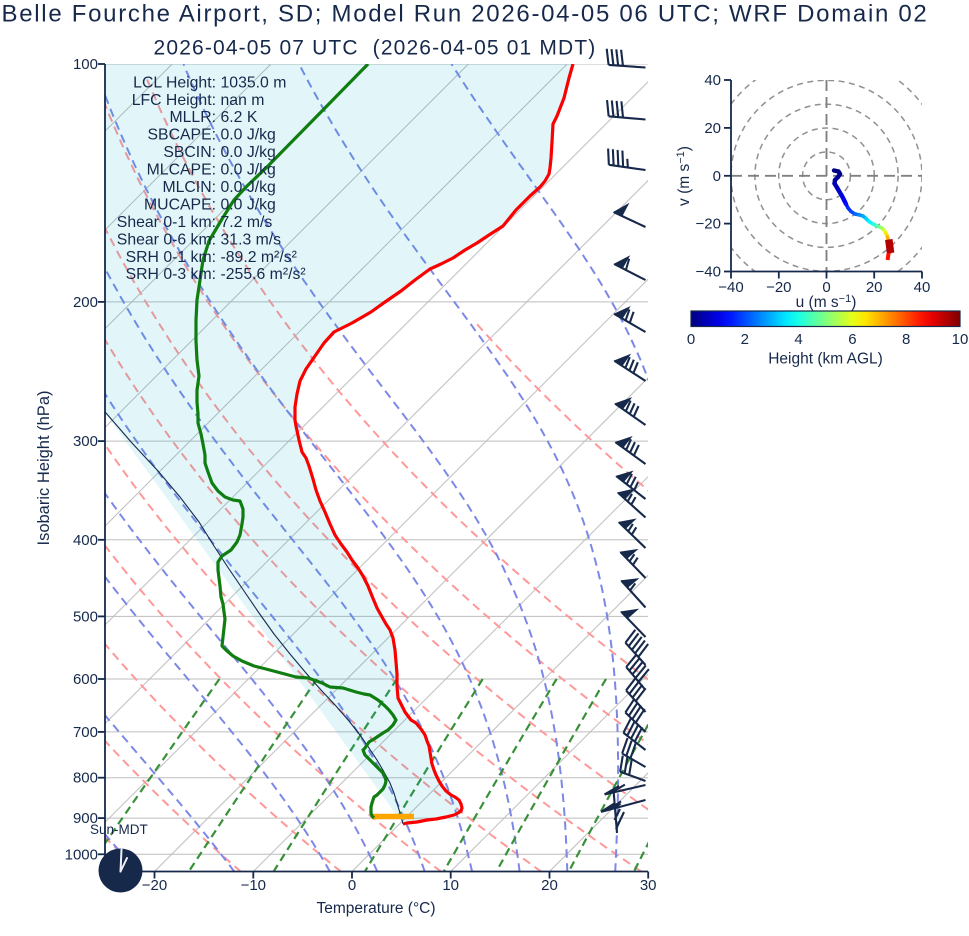 This screenshot has width=969, height=936. What do you see at coordinates (239, 117) in the screenshot?
I see `svg-text: 6.2 K` at bounding box center [239, 117].